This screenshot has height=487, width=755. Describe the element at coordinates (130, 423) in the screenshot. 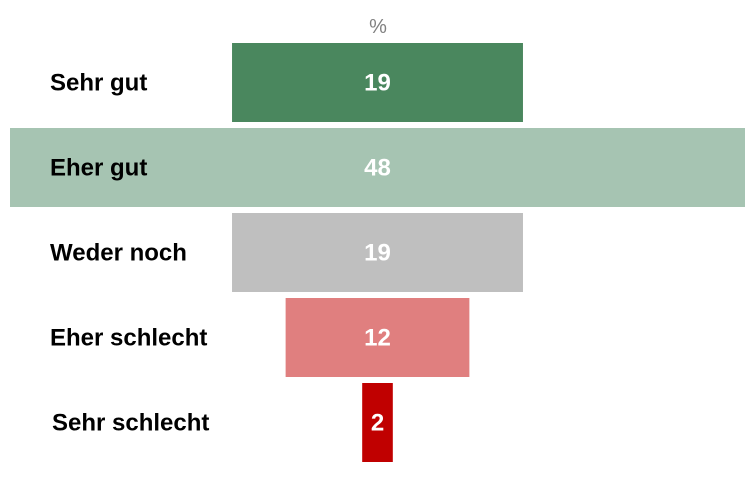

I see `category-label-sehr-schlecht: Sehr schlecht` at that location.